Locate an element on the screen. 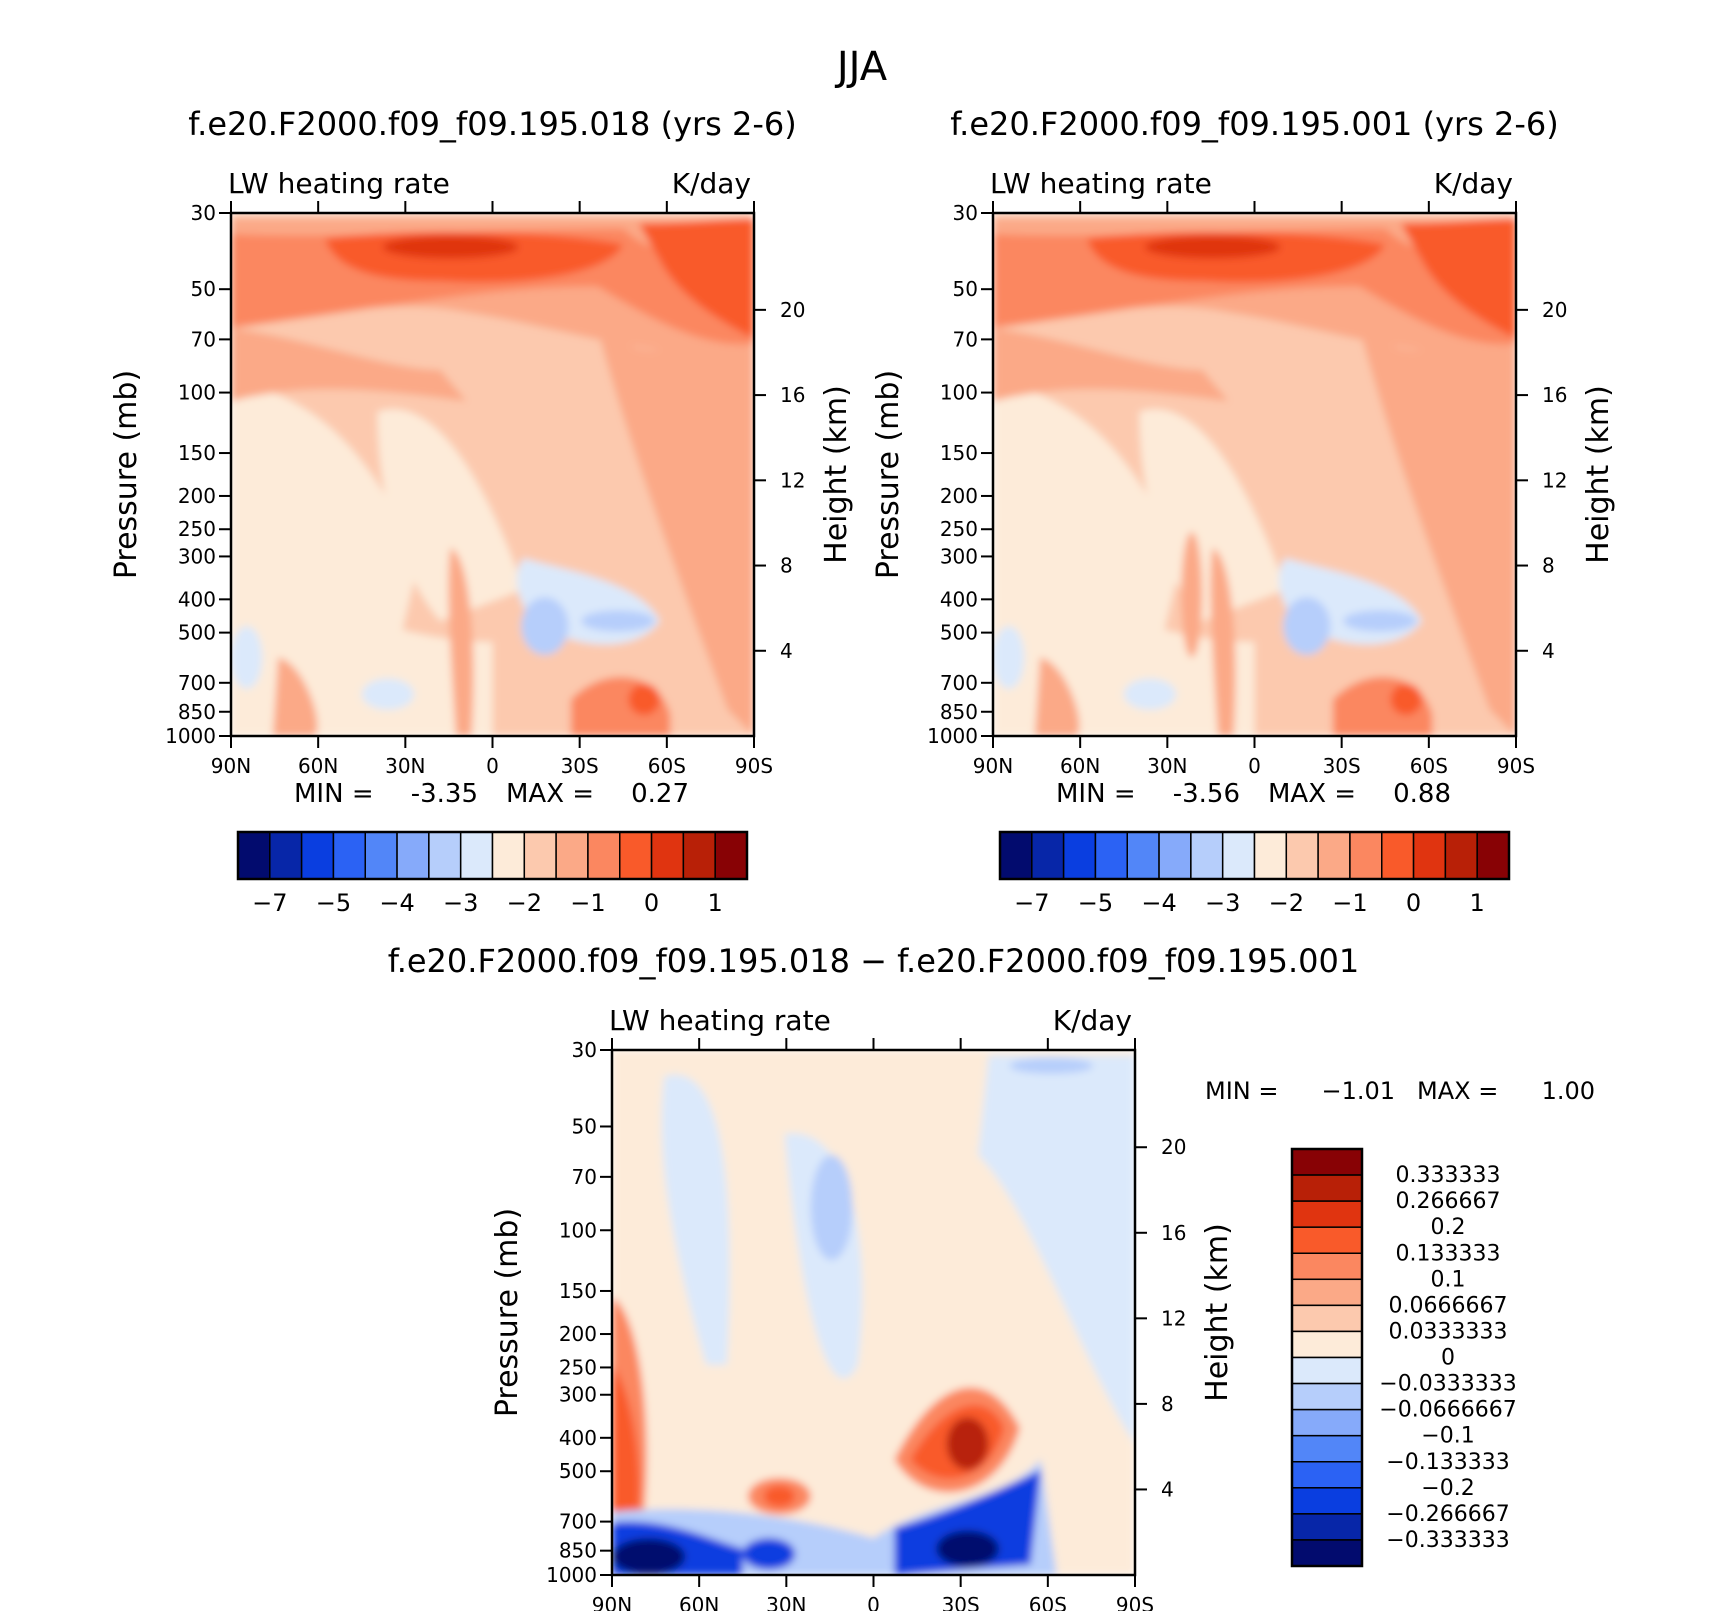  panel-3-ytick-right-label: 12 is located at coordinates (1173, 1318).